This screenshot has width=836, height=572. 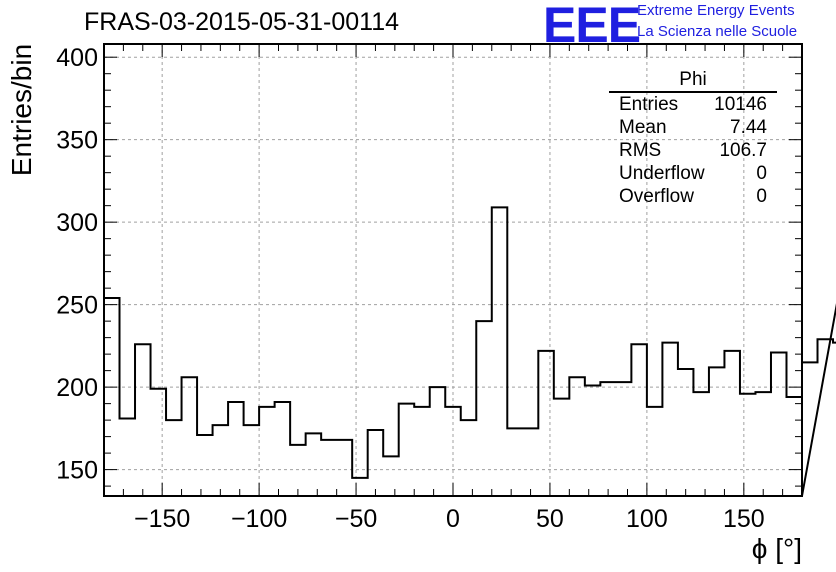 What do you see at coordinates (77, 388) in the screenshot?
I see `y-tick-label: 200` at bounding box center [77, 388].